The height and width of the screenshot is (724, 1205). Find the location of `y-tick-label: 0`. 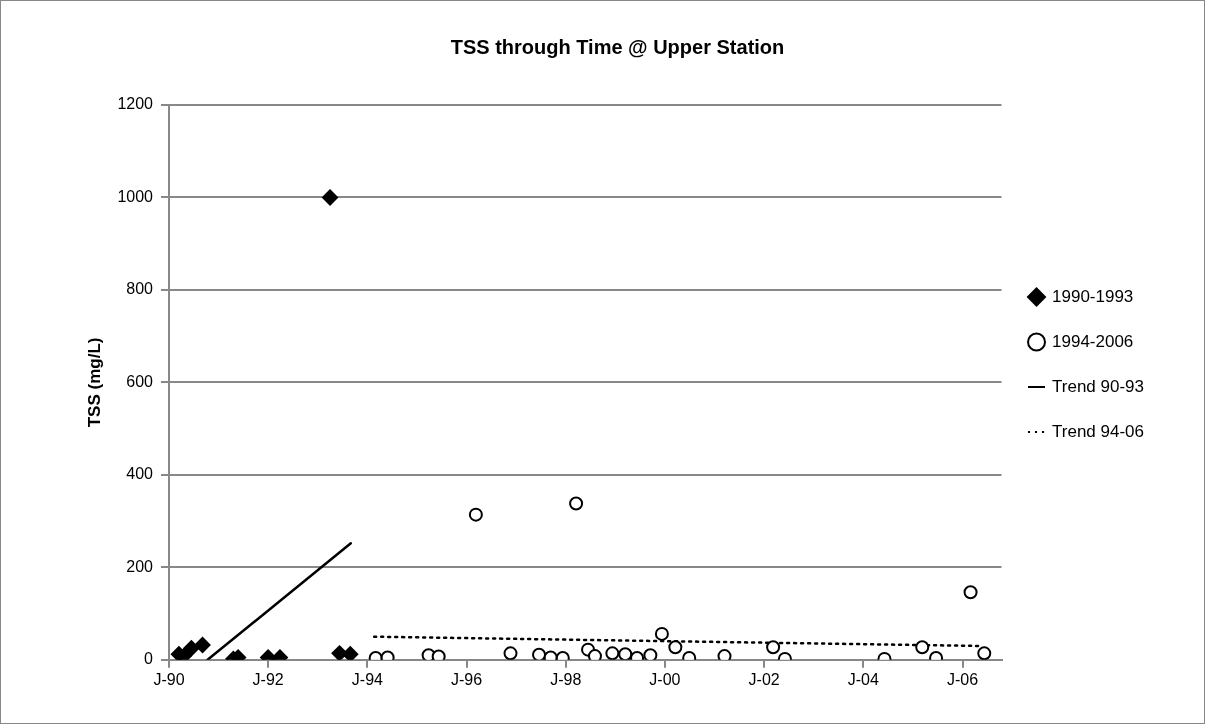

y-tick-label: 0 is located at coordinates (149, 659).